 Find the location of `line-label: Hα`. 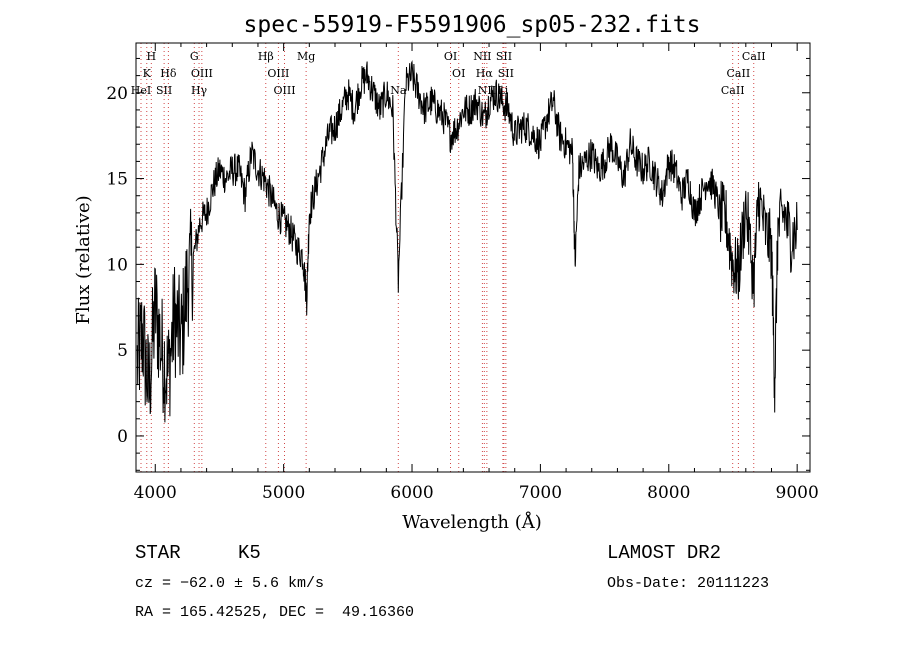

line-label: Hα is located at coordinates (485, 73).